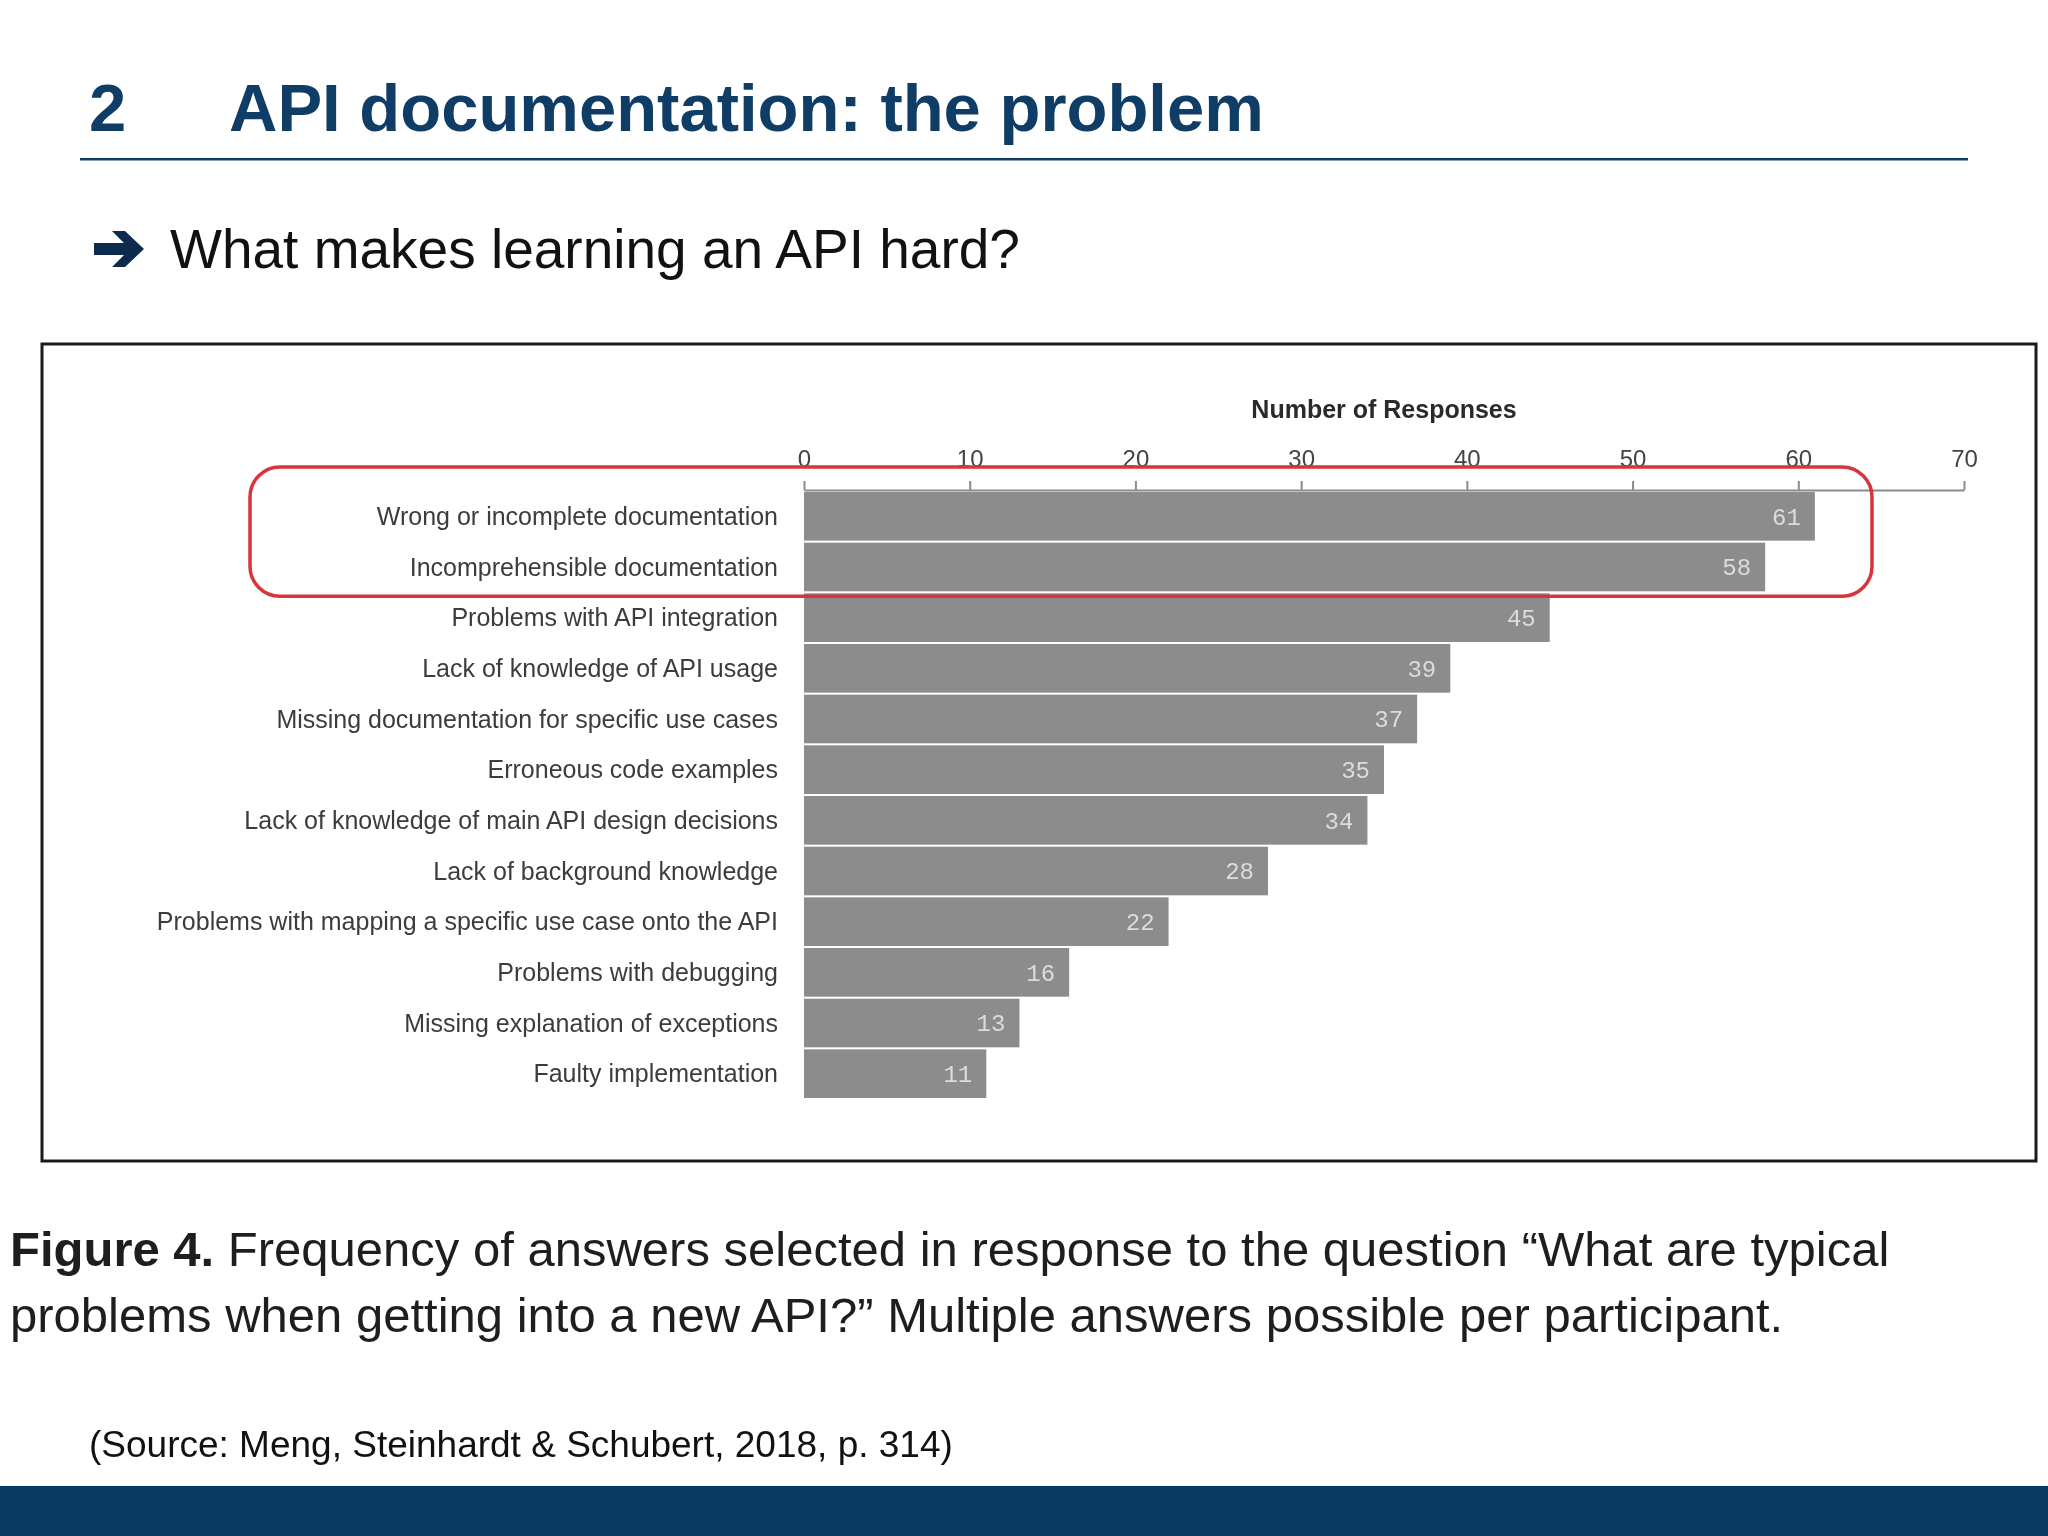 This screenshot has width=2048, height=1536. I want to click on data-label: 58, so click(1737, 569).